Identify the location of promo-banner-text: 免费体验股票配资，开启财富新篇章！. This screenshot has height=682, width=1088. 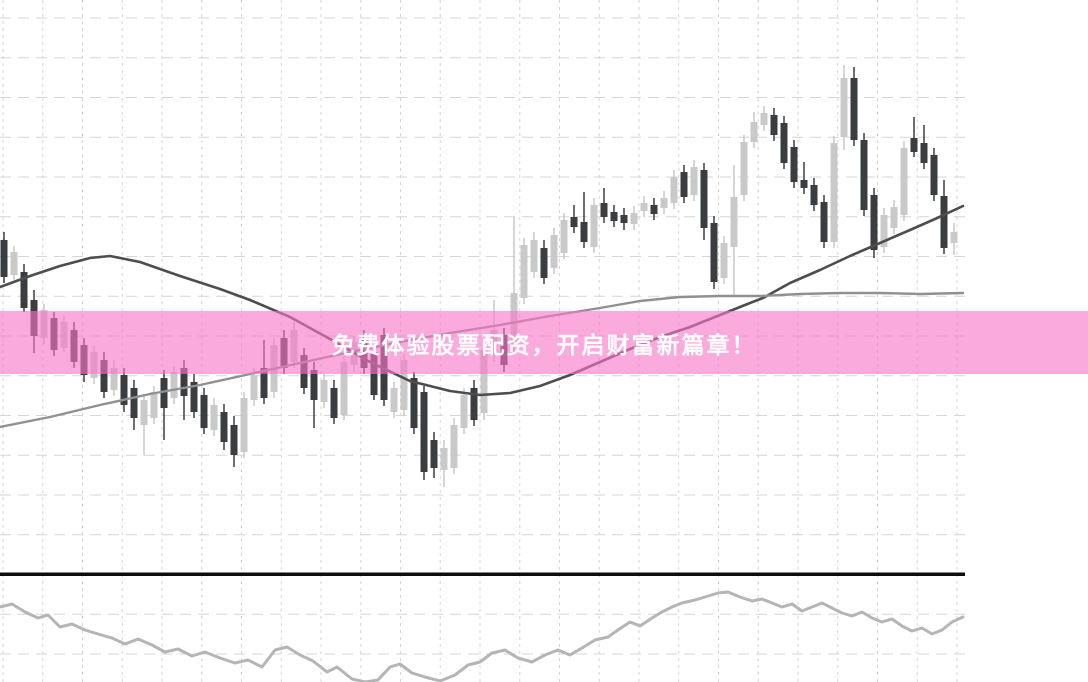
(544, 344).